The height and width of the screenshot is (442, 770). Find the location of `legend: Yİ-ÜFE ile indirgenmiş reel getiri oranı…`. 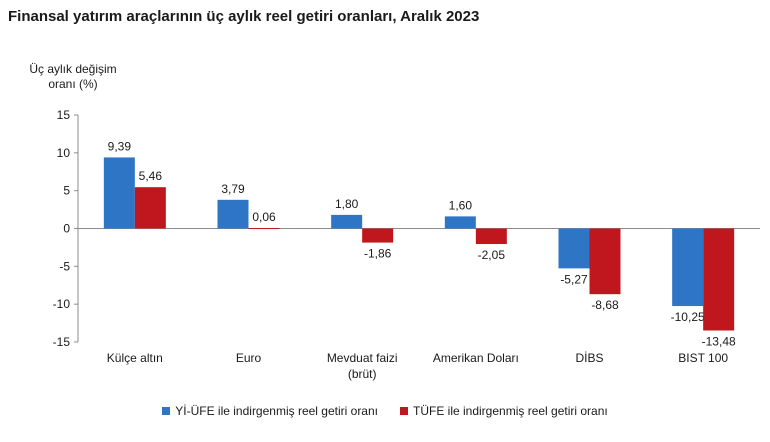

legend: Yİ-ÜFE ile indirgenmiş reel getiri oranı… is located at coordinates (385, 411).